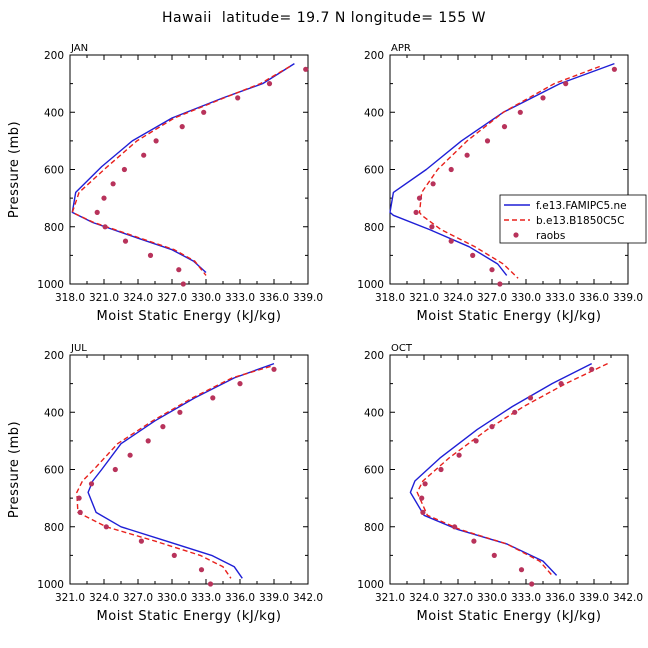  I want to click on legend: f.e13.FAMIPC5.ne b.e13.B1850C5C raobs, so click(573, 219).